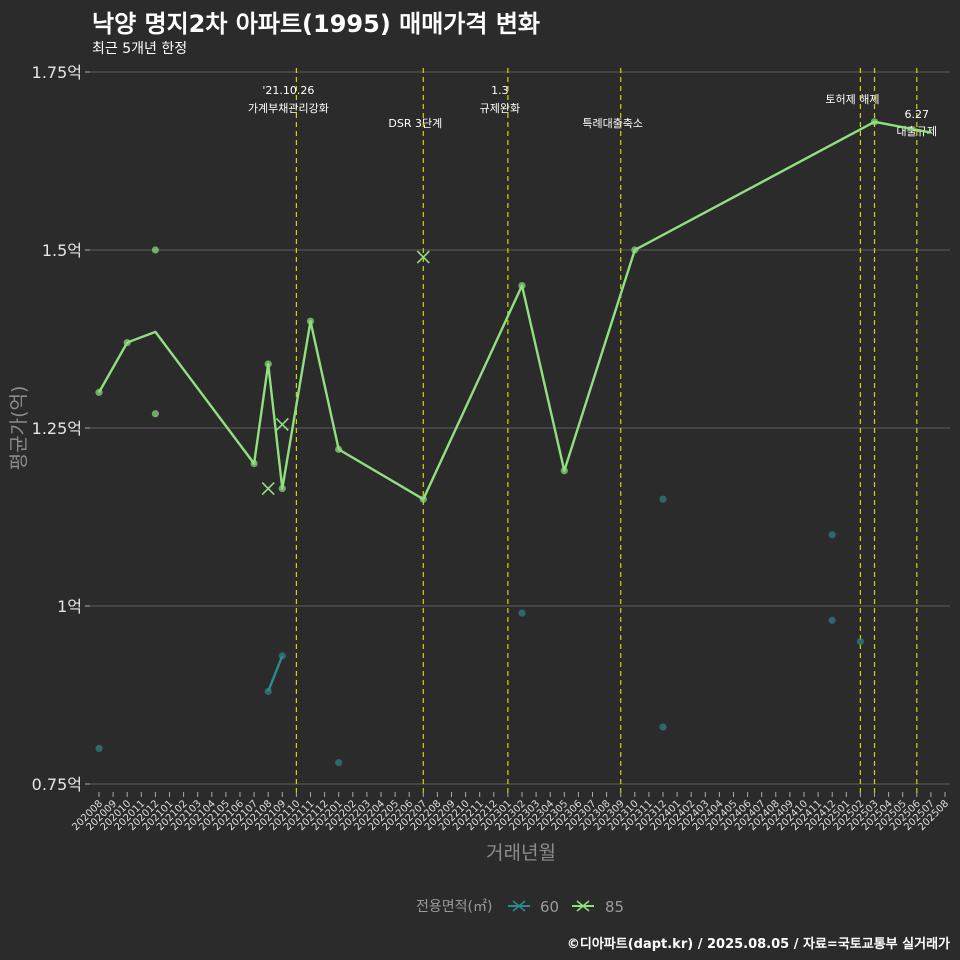 This screenshot has width=960, height=960. I want to click on legend: 전용면적(㎡) 60 85, so click(520, 907).